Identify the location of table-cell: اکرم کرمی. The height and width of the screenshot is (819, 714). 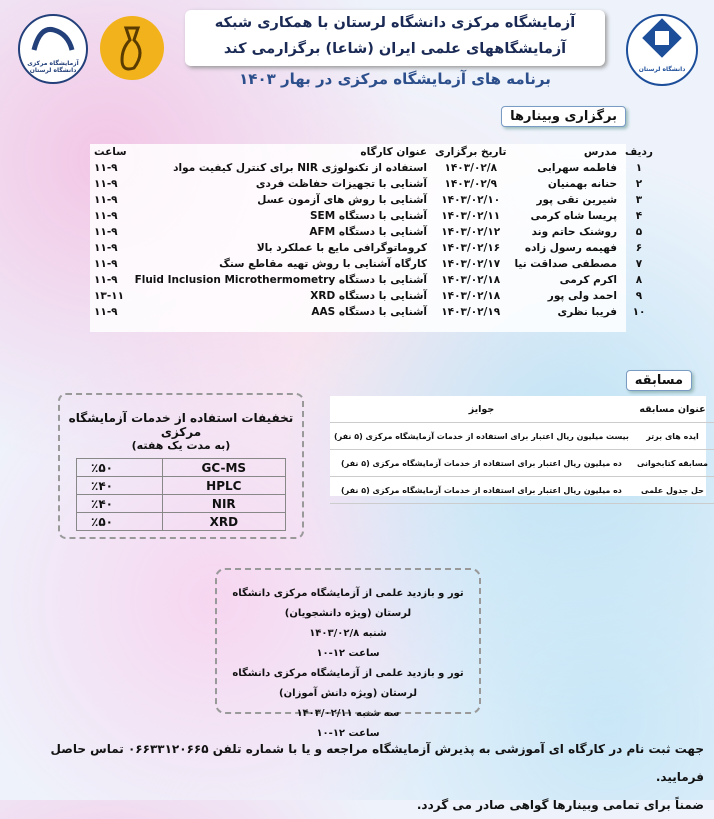
(588, 280).